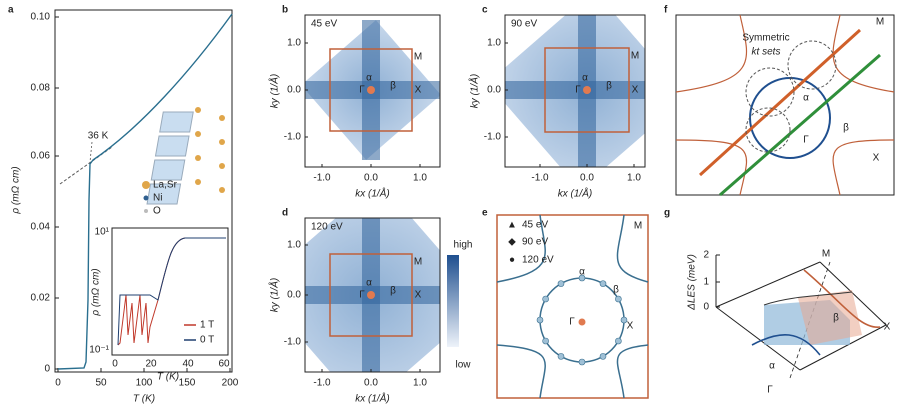 The image size is (900, 407). I want to click on axes-frame, so click(372, 91).